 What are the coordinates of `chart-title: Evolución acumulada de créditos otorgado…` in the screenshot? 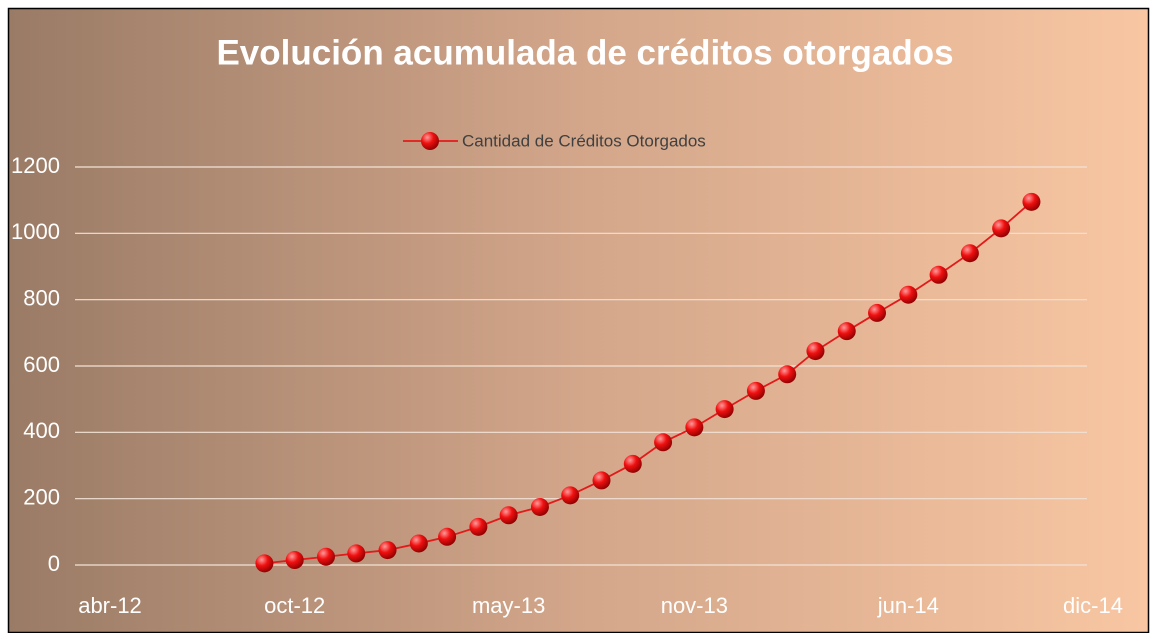 It's located at (584, 52).